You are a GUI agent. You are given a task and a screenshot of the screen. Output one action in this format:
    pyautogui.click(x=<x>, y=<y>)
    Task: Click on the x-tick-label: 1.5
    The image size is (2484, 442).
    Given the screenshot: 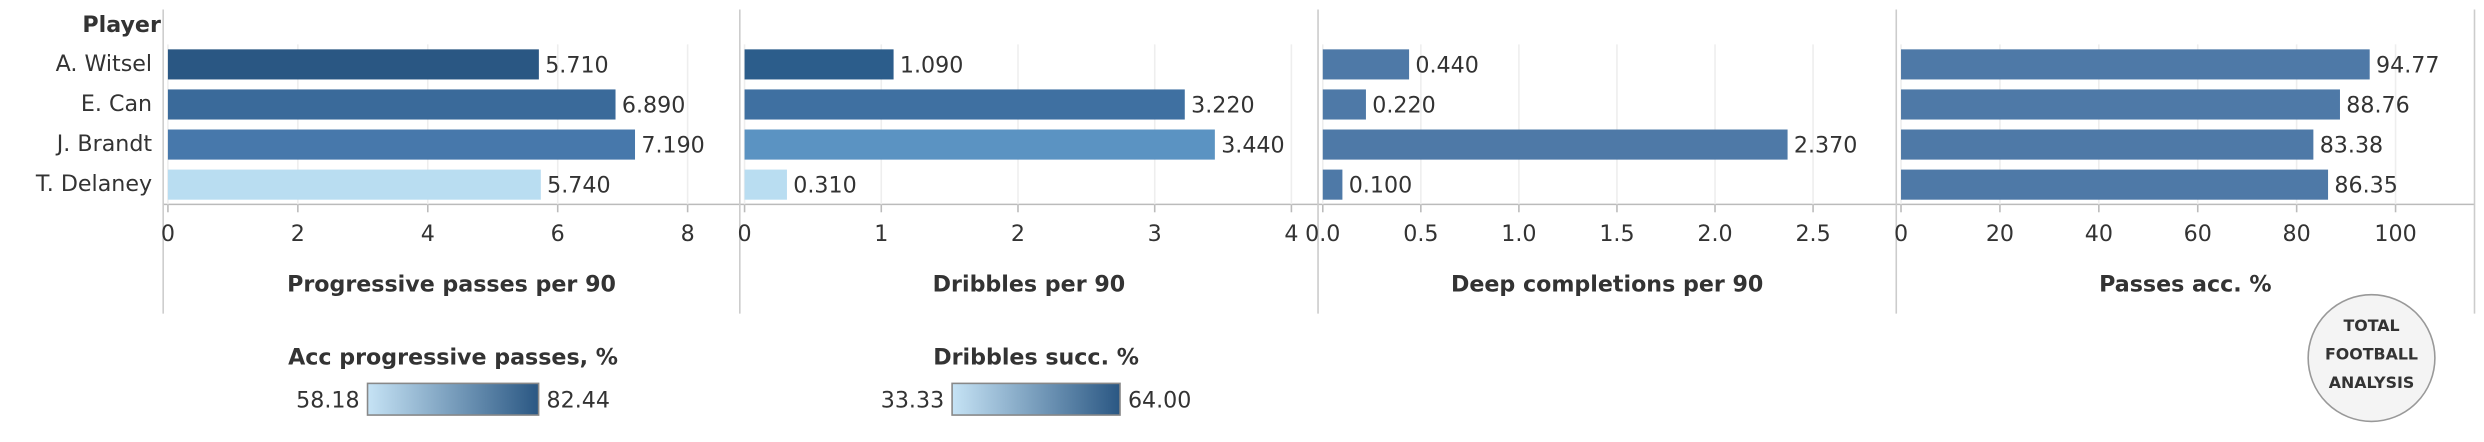 What is the action you would take?
    pyautogui.click(x=1616, y=234)
    